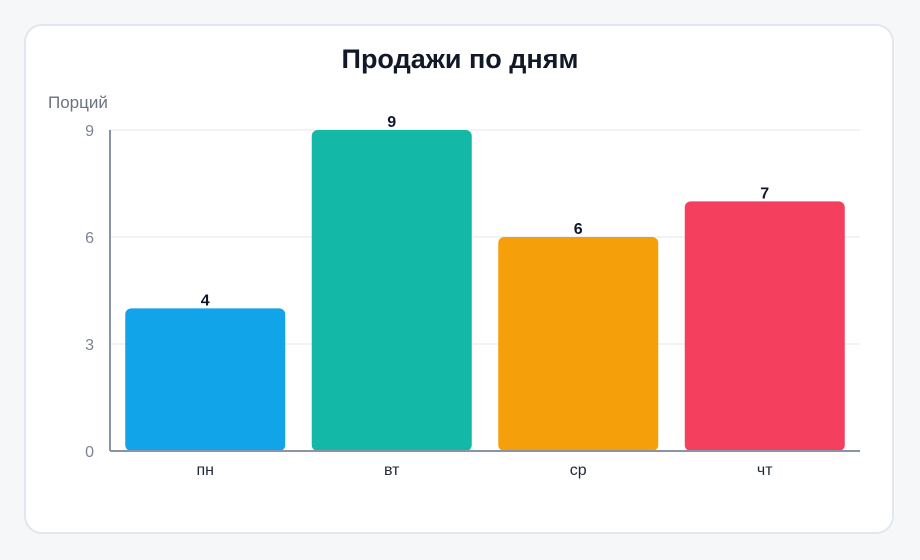  What do you see at coordinates (460, 59) in the screenshot?
I see `chart-title: Продажи по дням` at bounding box center [460, 59].